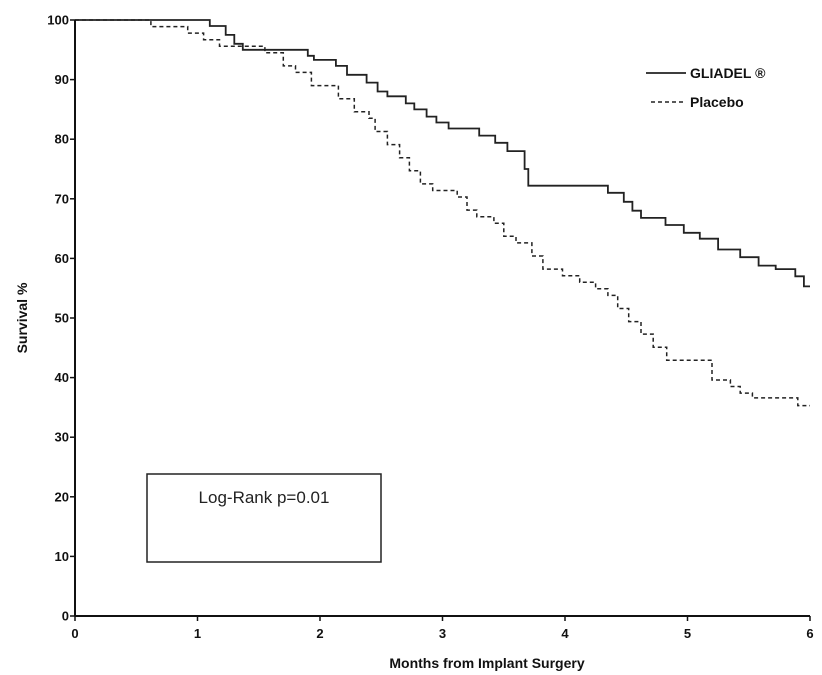  I want to click on y-tick-label: 0, so click(65, 616).